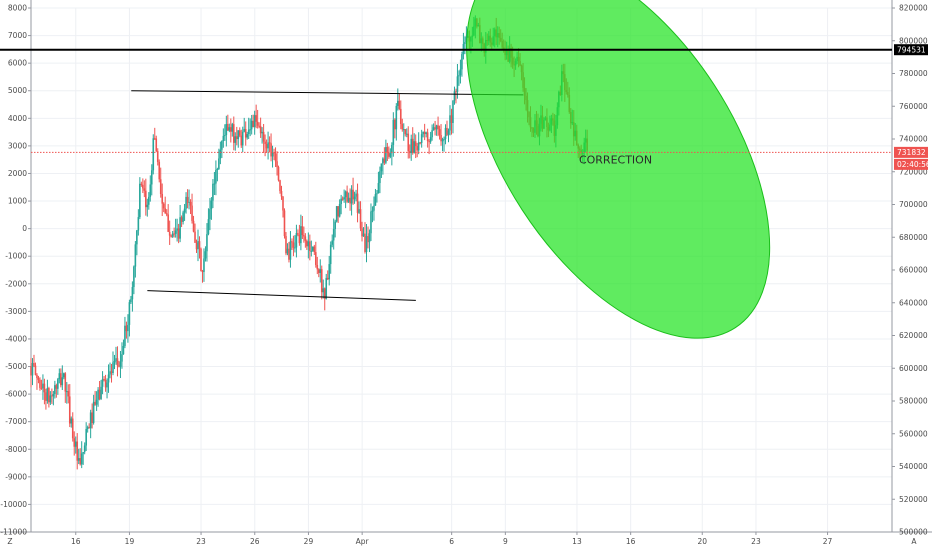  I want to click on x-tick-label: 27, so click(828, 541).